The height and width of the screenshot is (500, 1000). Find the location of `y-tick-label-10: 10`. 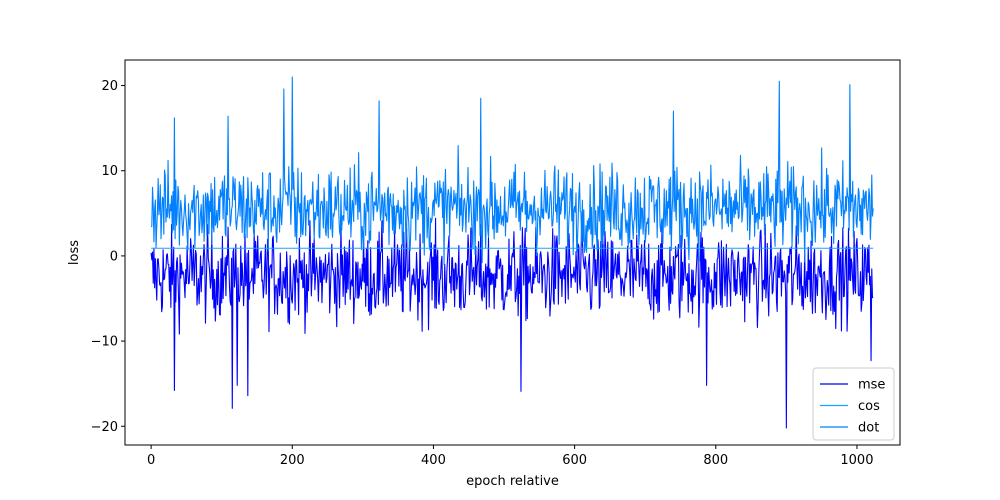

y-tick-label-10: 10 is located at coordinates (109, 171).